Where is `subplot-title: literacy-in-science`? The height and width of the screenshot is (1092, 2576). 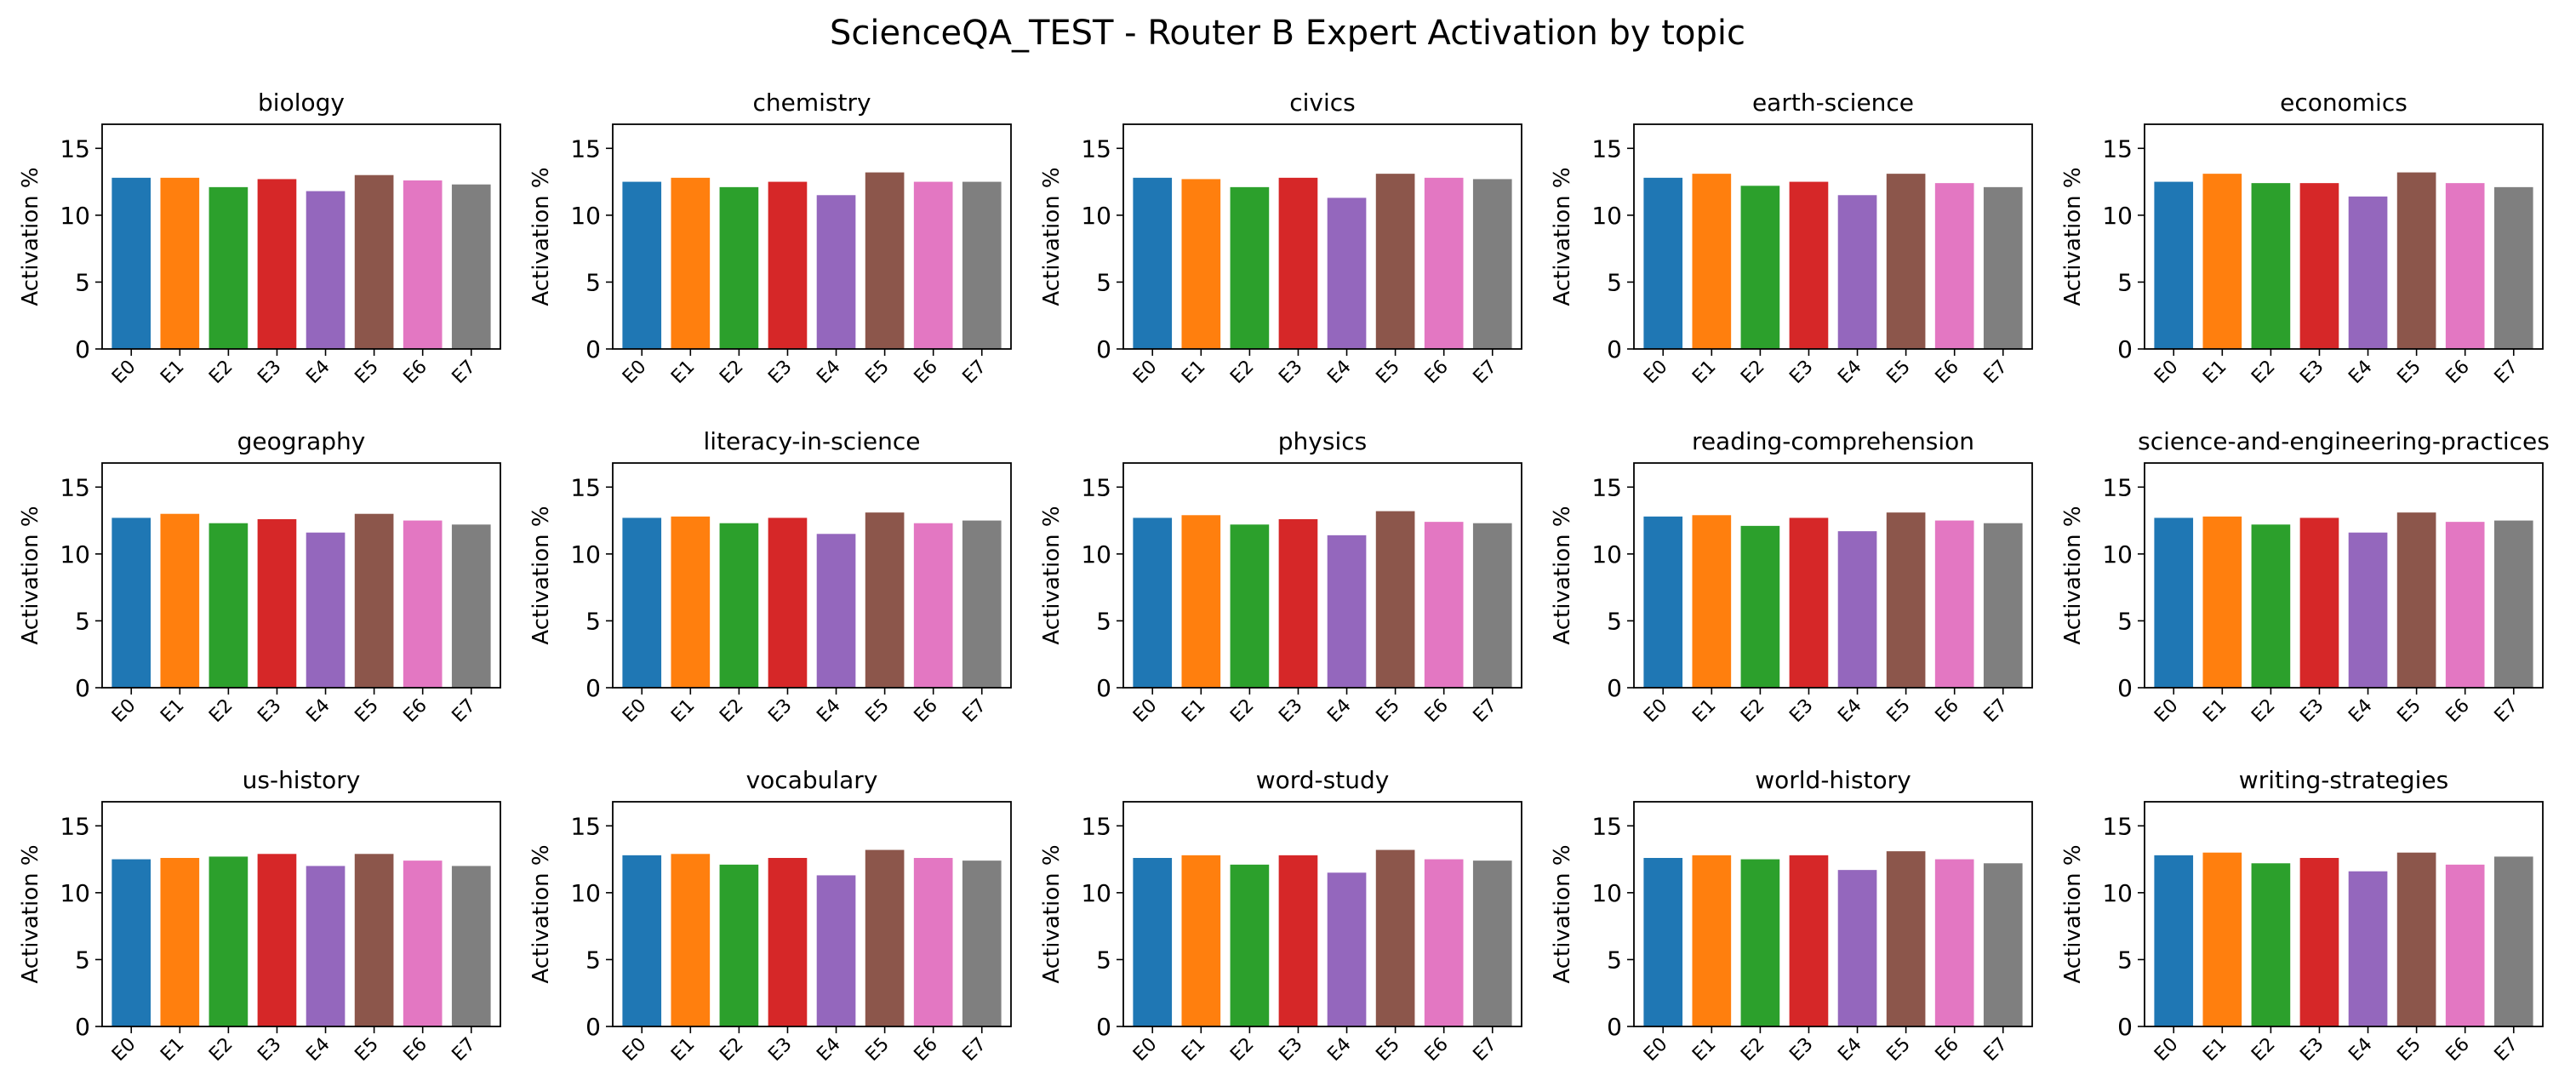 subplot-title: literacy-in-science is located at coordinates (812, 441).